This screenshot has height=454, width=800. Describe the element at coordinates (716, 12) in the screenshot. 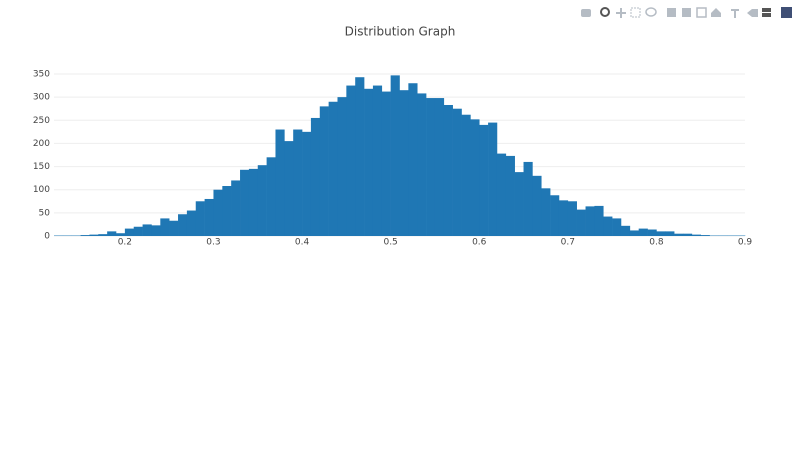

I see `reset-icon` at that location.